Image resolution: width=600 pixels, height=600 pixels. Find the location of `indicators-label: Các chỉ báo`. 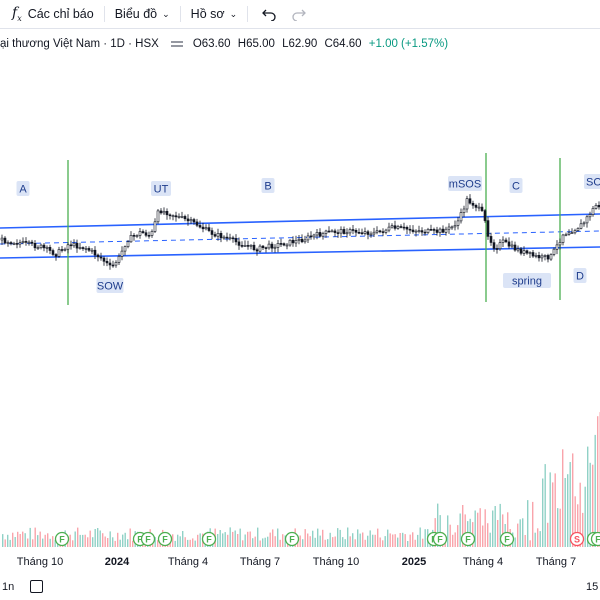

indicators-label: Các chỉ báo is located at coordinates (60, 14).